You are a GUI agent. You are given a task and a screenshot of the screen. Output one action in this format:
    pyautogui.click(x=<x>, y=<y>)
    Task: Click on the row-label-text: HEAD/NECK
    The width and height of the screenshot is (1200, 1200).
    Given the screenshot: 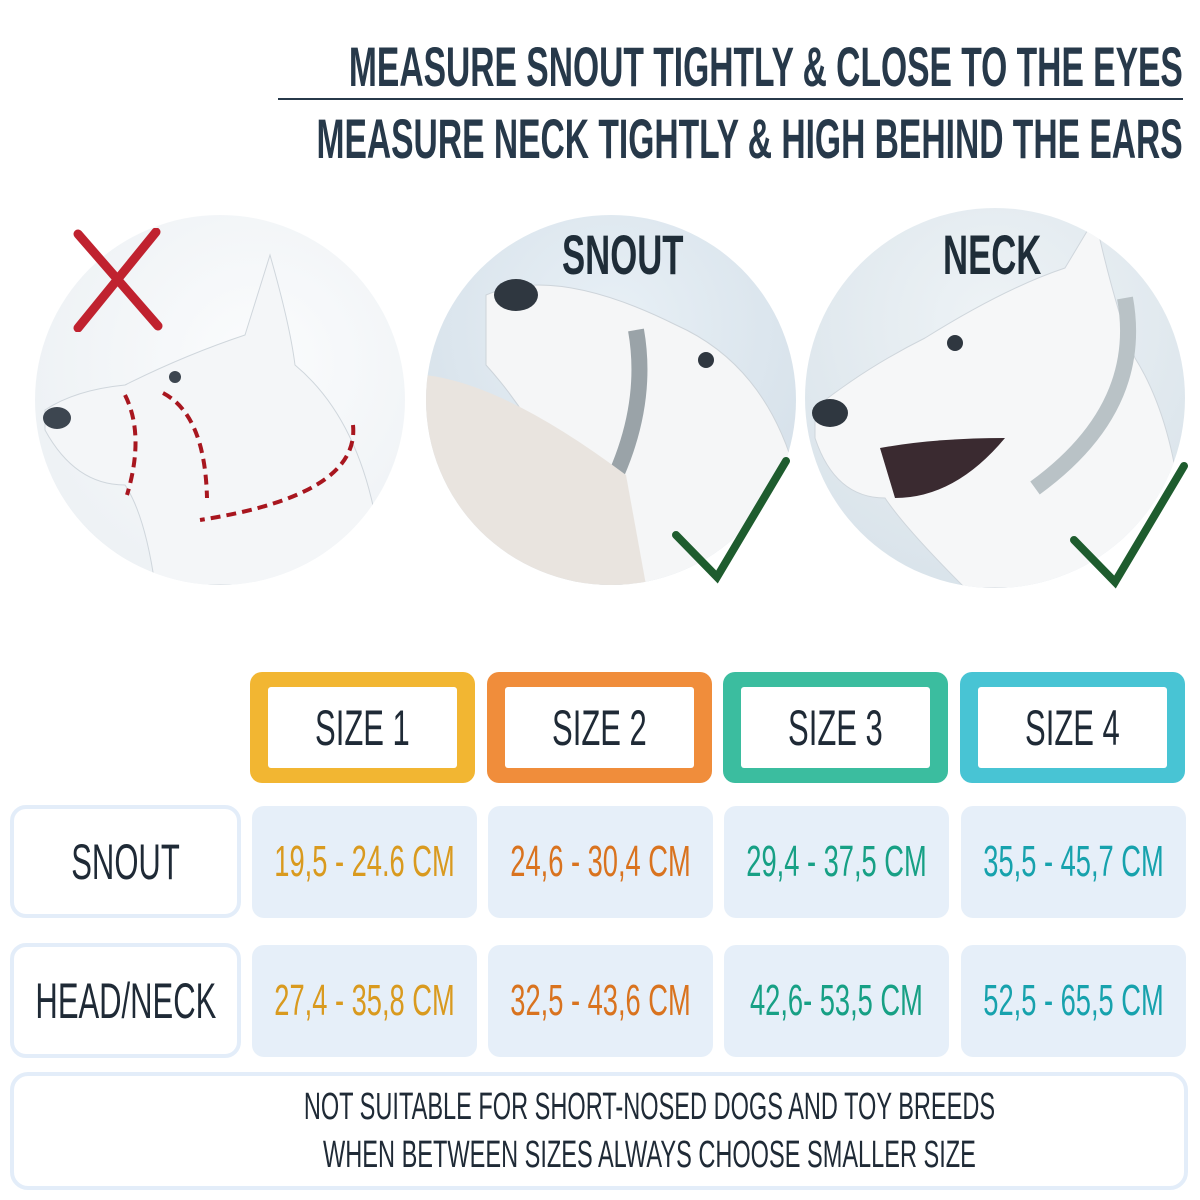 What is the action you would take?
    pyautogui.click(x=125, y=1000)
    